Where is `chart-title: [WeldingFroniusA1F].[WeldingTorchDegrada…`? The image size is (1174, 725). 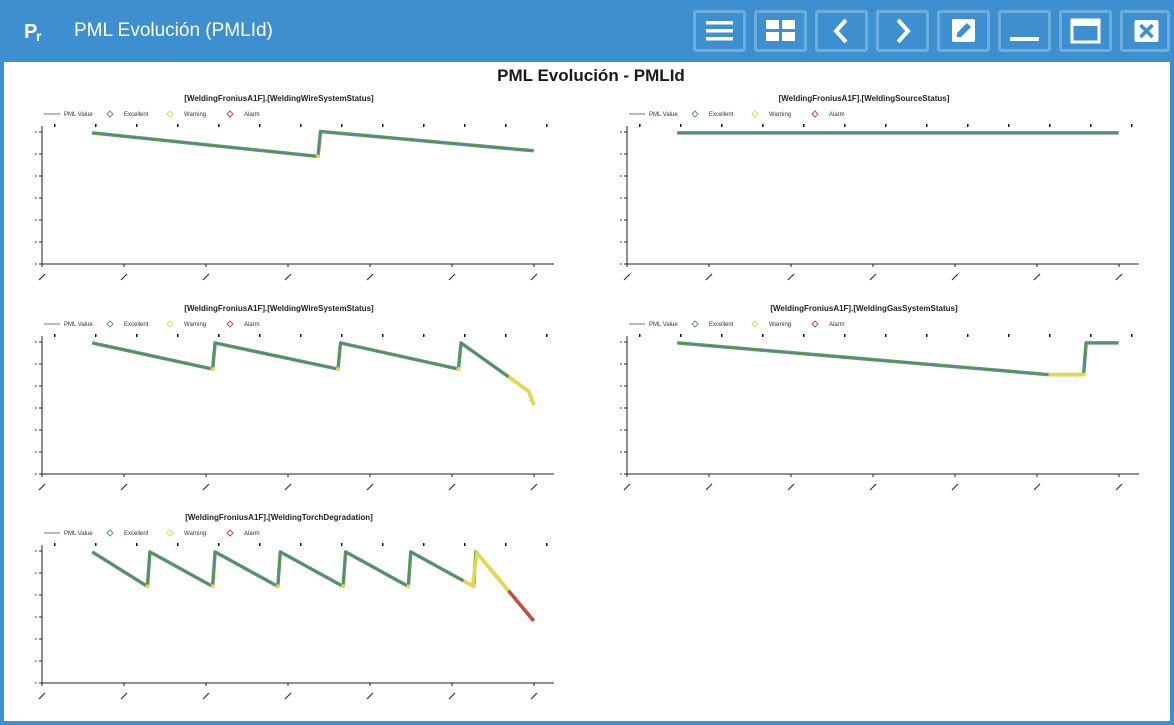
chart-title: [WeldingFroniusA1F].[WeldingTorchDegrada… is located at coordinates (279, 517).